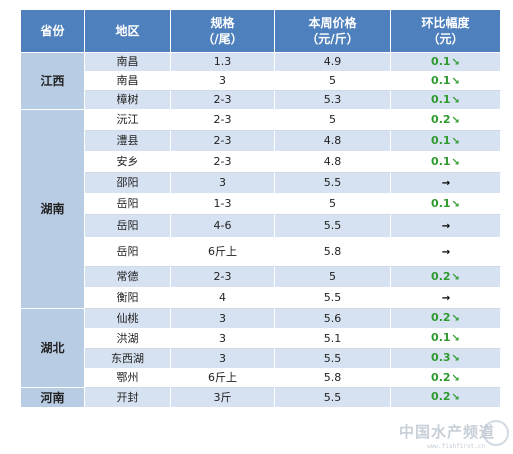 The height and width of the screenshot is (454, 513). What do you see at coordinates (333, 319) in the screenshot?
I see `price-cell: 5.6` at bounding box center [333, 319].